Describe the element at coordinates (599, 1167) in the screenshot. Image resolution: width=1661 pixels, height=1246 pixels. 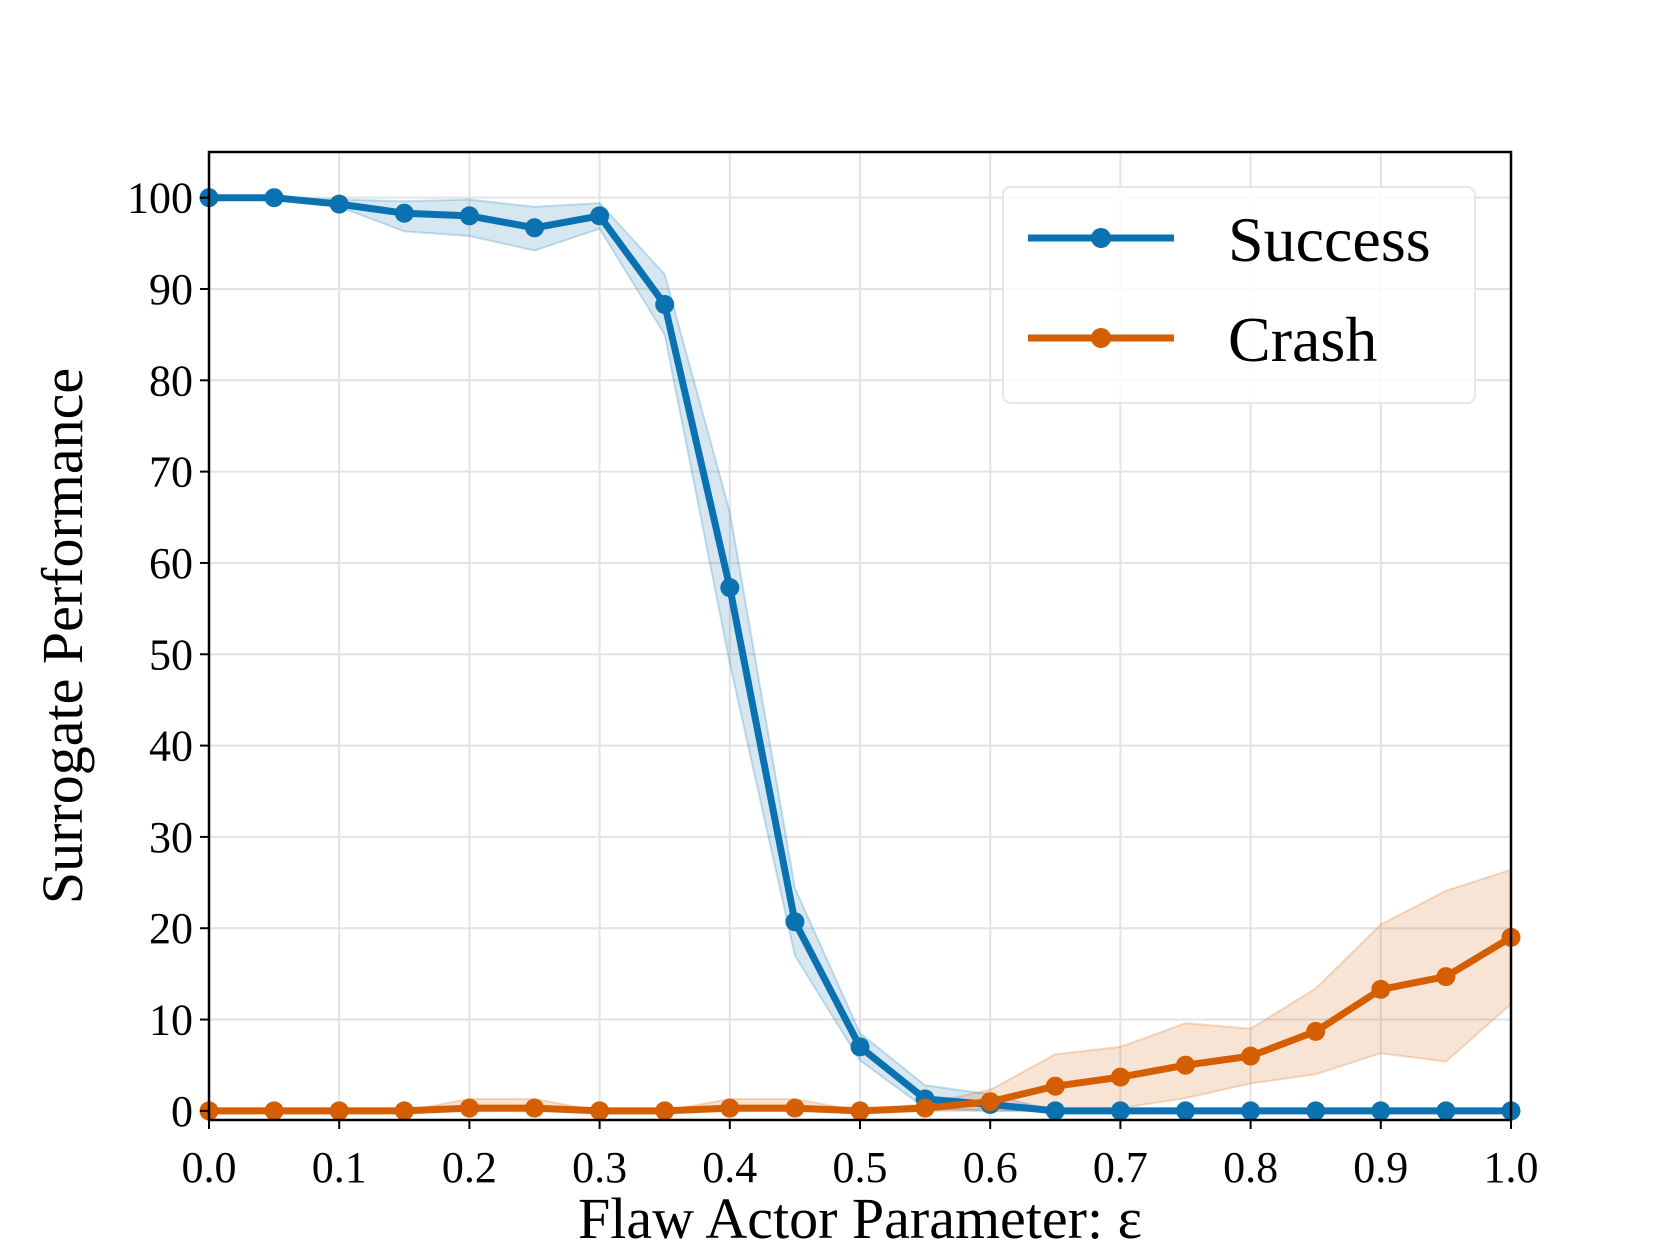
I see `x-tick-label: 0.3` at that location.